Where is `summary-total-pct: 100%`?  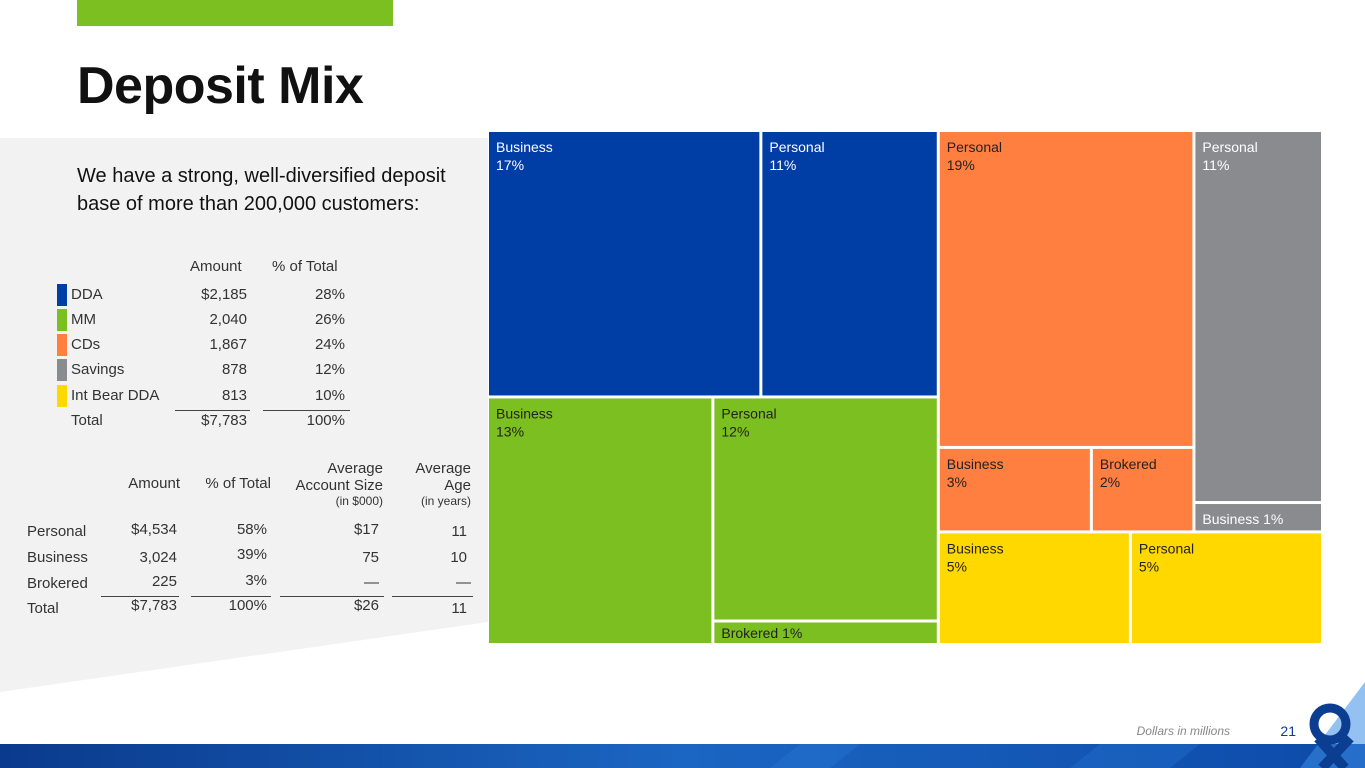 summary-total-pct: 100% is located at coordinates (325, 420).